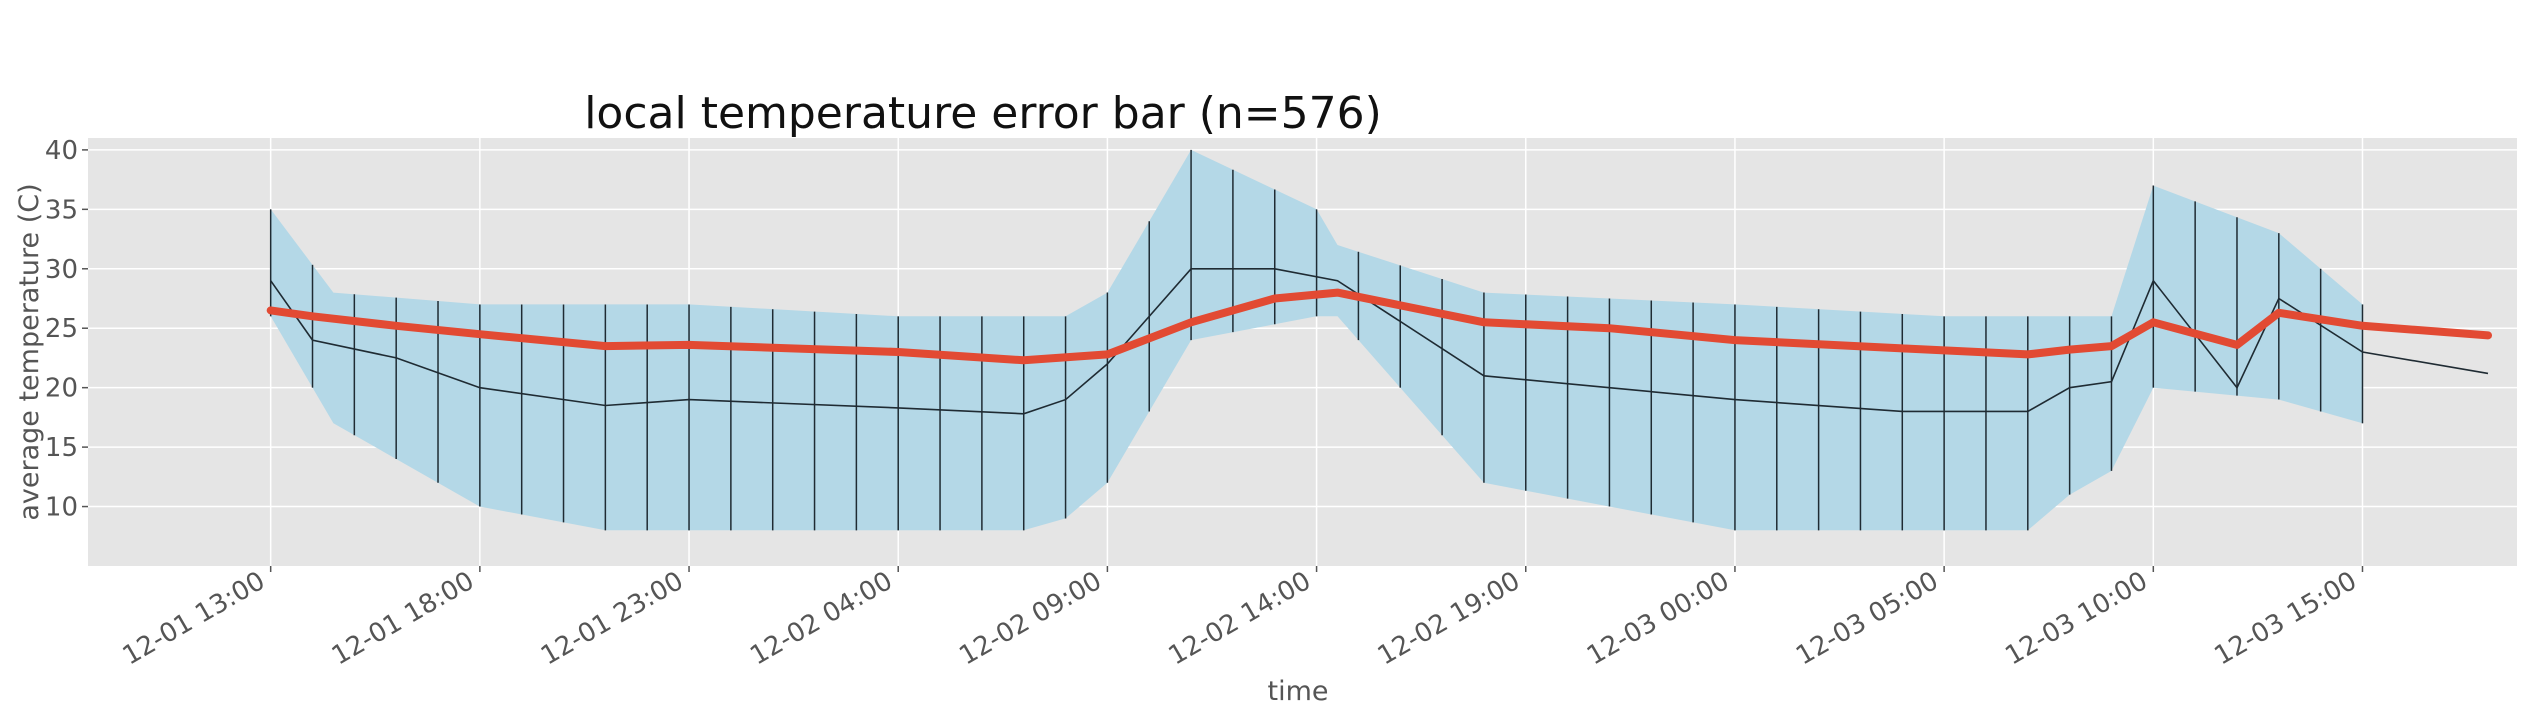  Describe the element at coordinates (1297, 691) in the screenshot. I see `x-axis-label: time` at that location.